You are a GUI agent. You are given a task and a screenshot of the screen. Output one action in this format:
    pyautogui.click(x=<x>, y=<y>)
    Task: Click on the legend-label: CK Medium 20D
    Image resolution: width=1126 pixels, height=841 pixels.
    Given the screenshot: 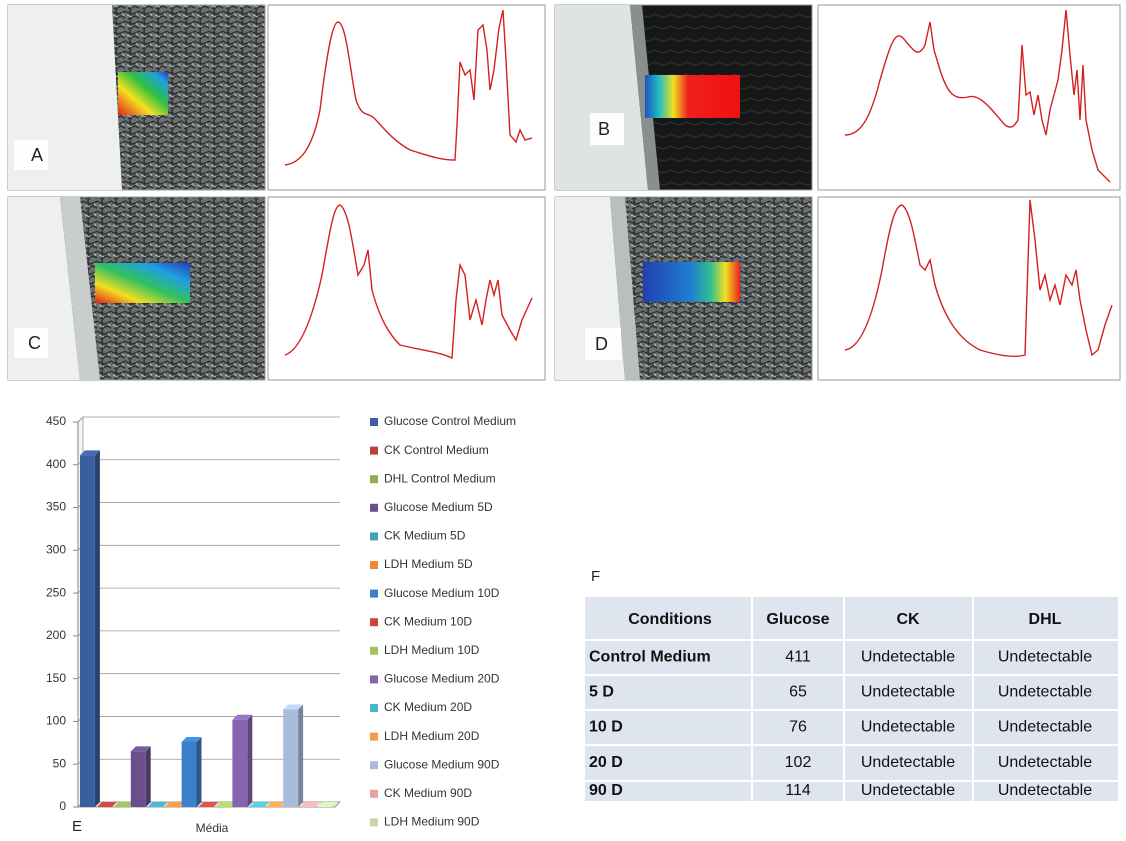 What is the action you would take?
    pyautogui.click(x=428, y=707)
    